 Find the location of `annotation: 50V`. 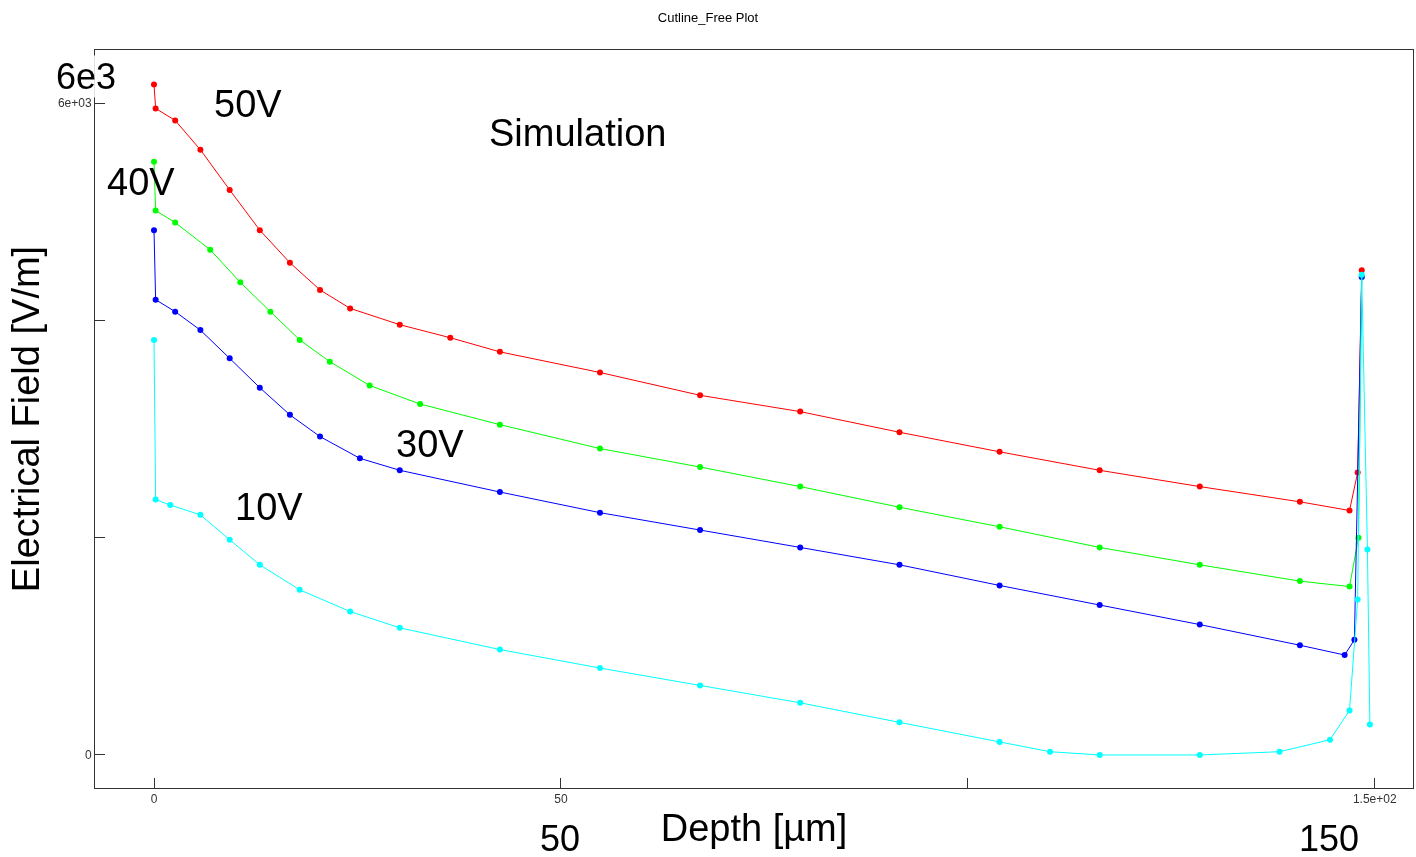

annotation: 50V is located at coordinates (248, 104).